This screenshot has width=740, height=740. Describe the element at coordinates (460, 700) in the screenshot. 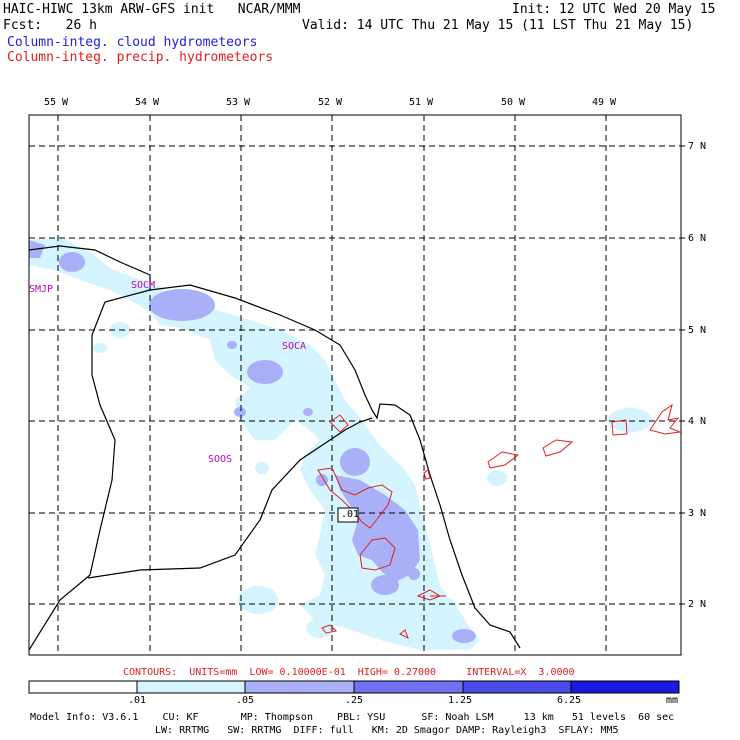

I see `colorbar-tick-3: 1.25` at that location.